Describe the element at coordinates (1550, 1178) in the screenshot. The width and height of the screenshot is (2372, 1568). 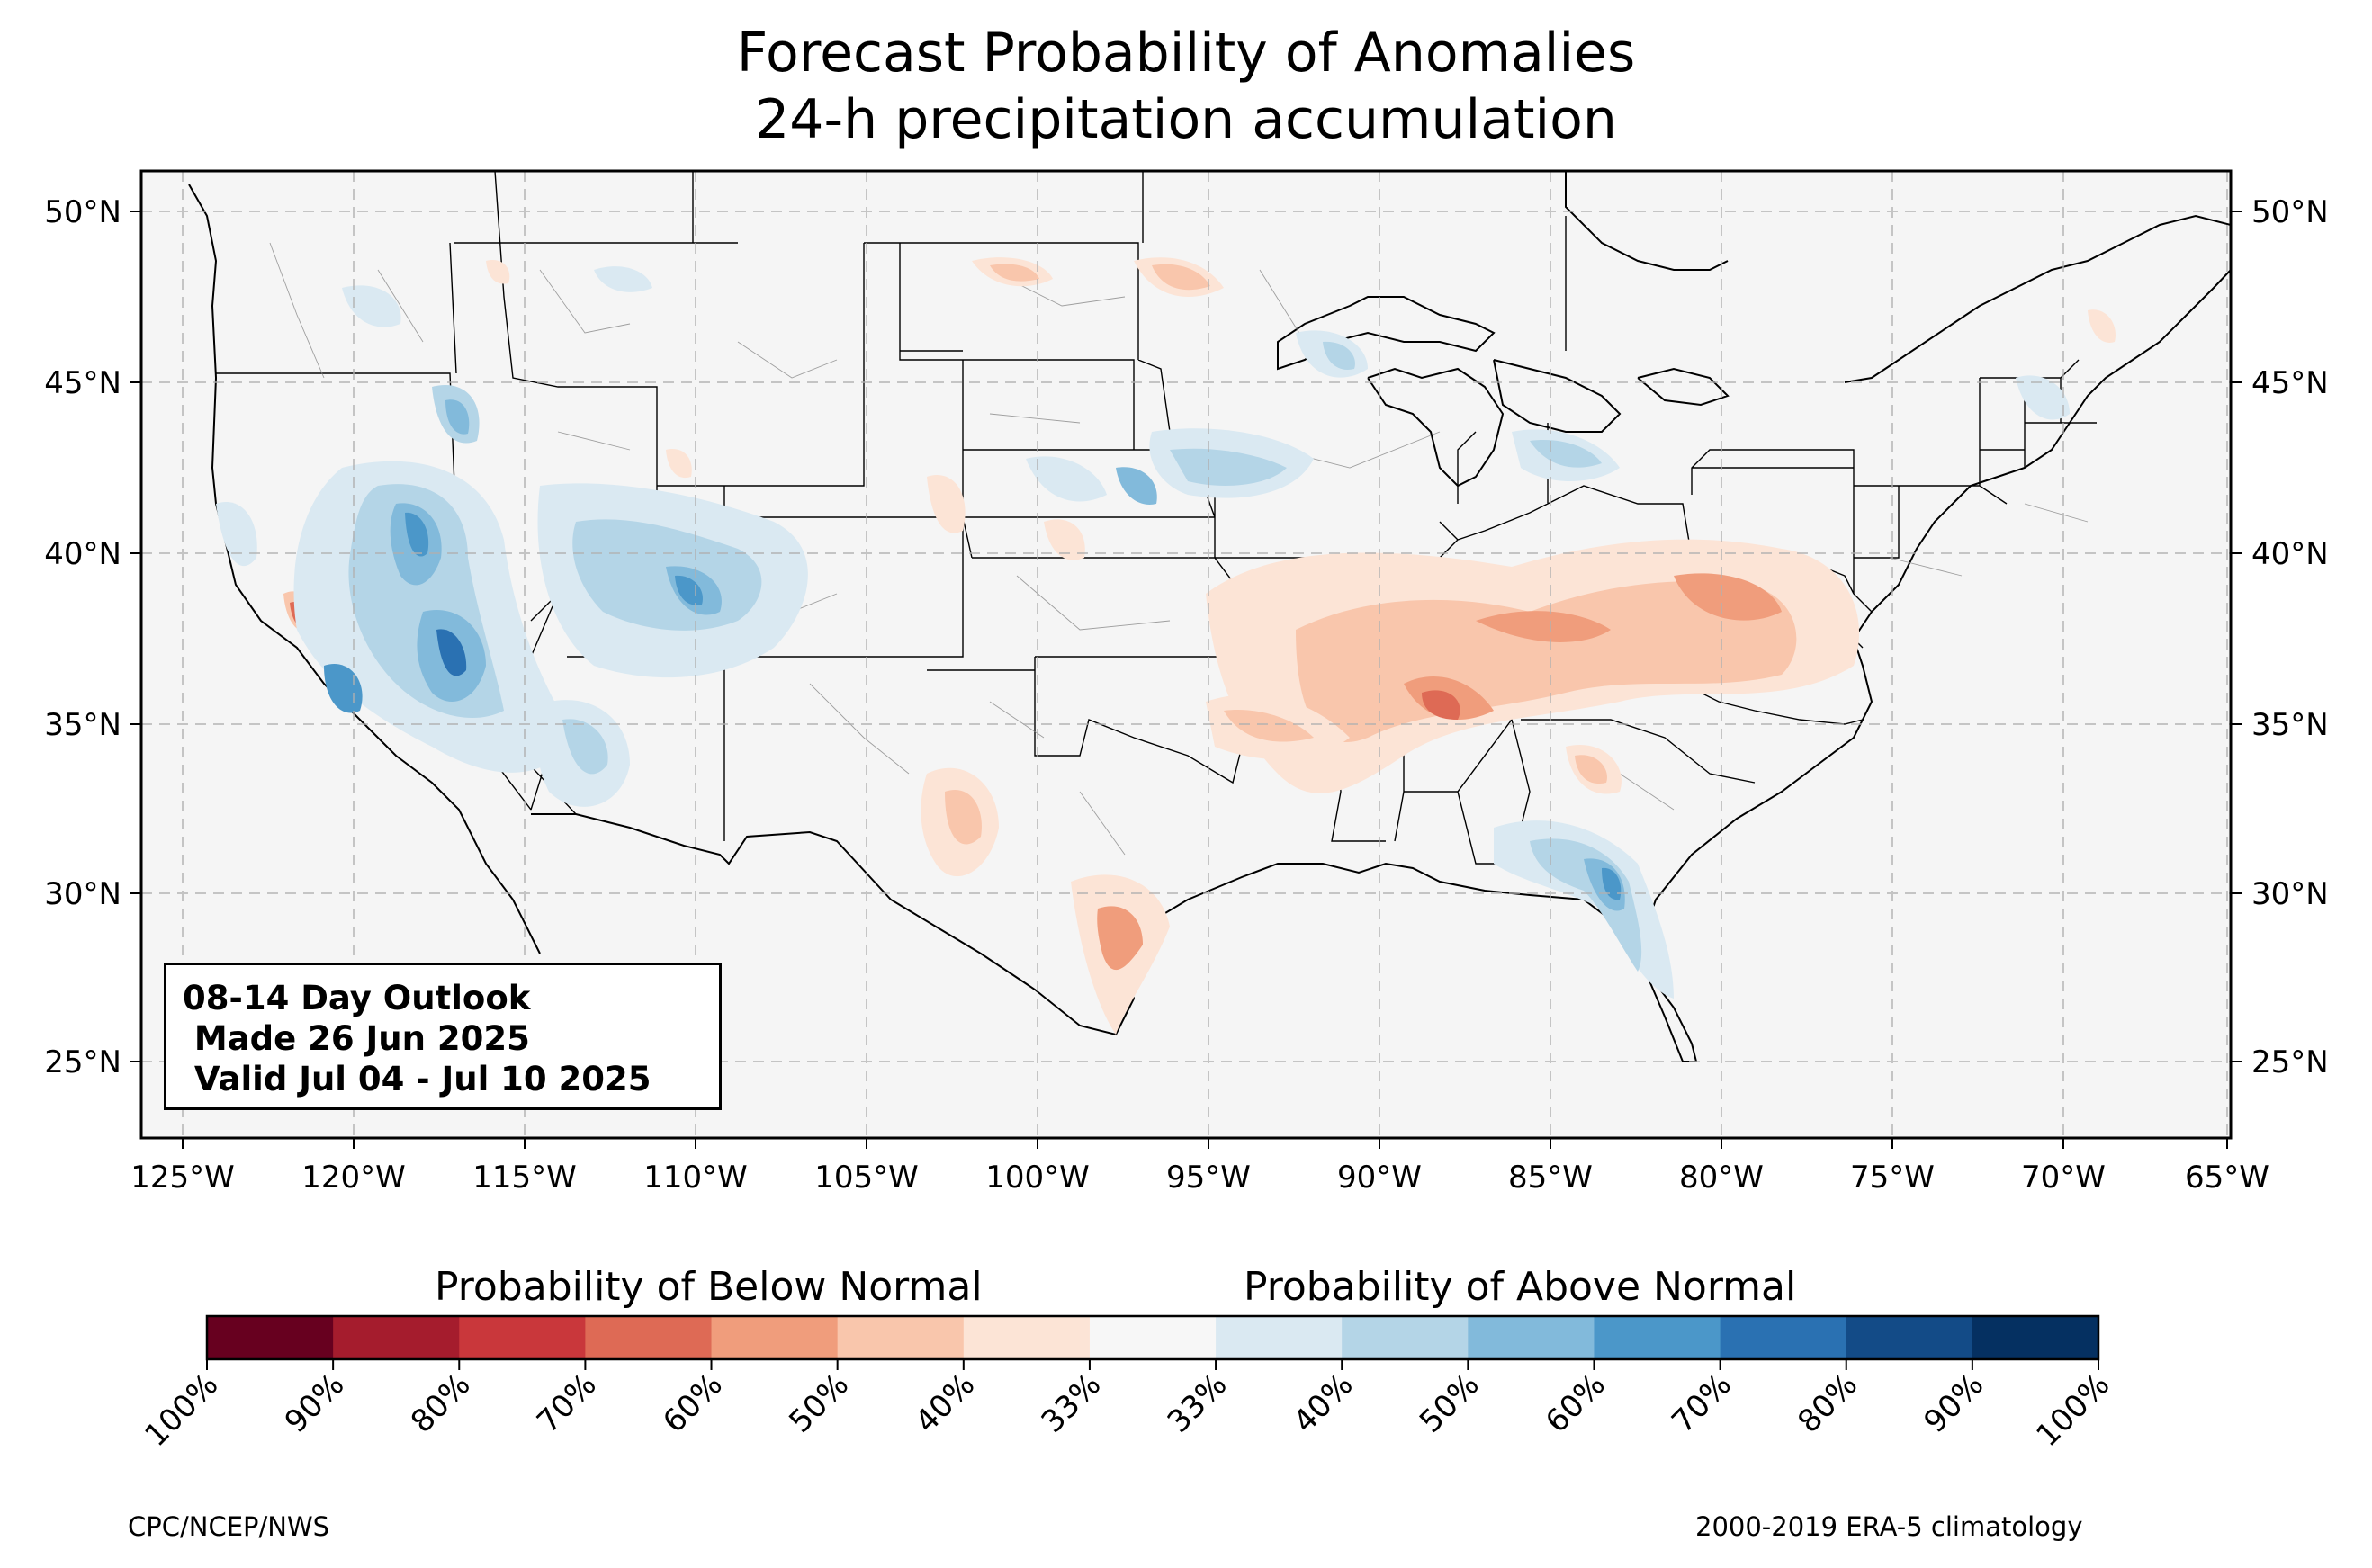
I see `lon-tick-label: 85°W` at that location.